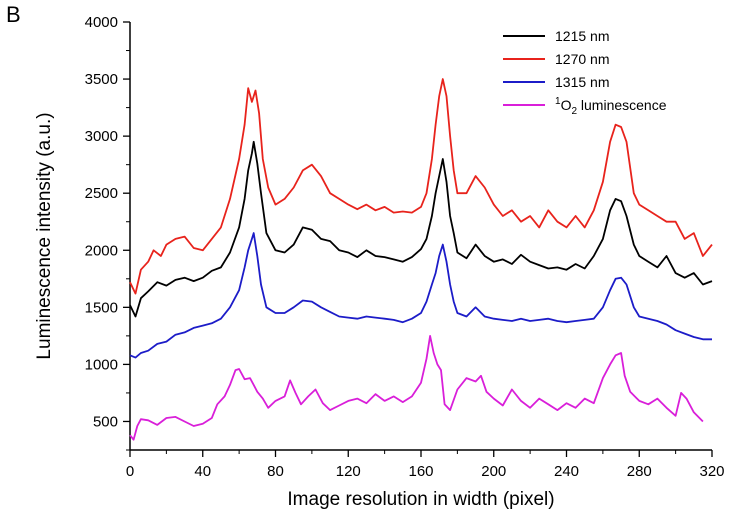 The height and width of the screenshot is (528, 744). What do you see at coordinates (105, 421) in the screenshot?
I see `y-tick-label: 500` at bounding box center [105, 421].